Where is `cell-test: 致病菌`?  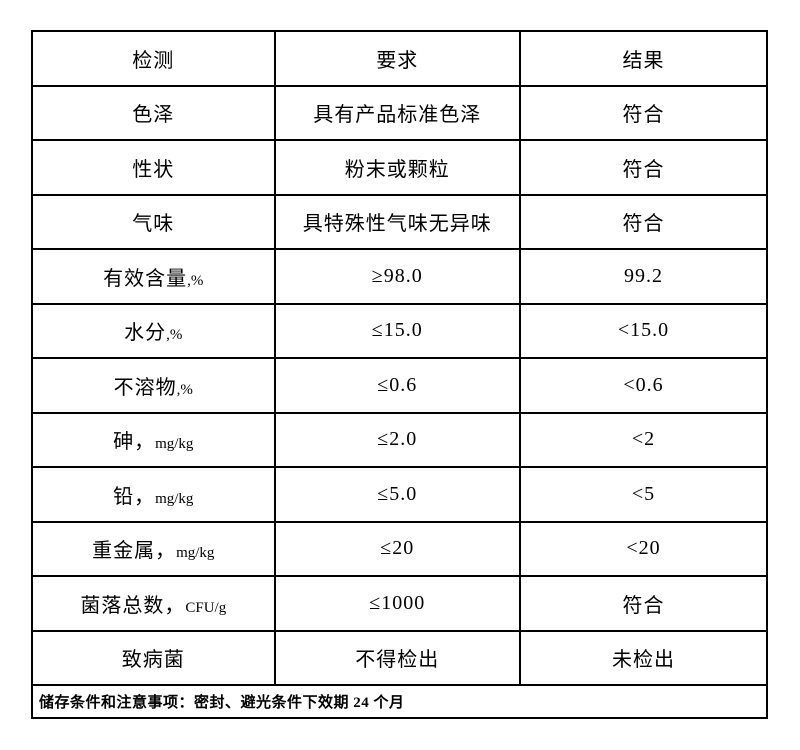
cell-test: 致病菌 is located at coordinates (153, 657).